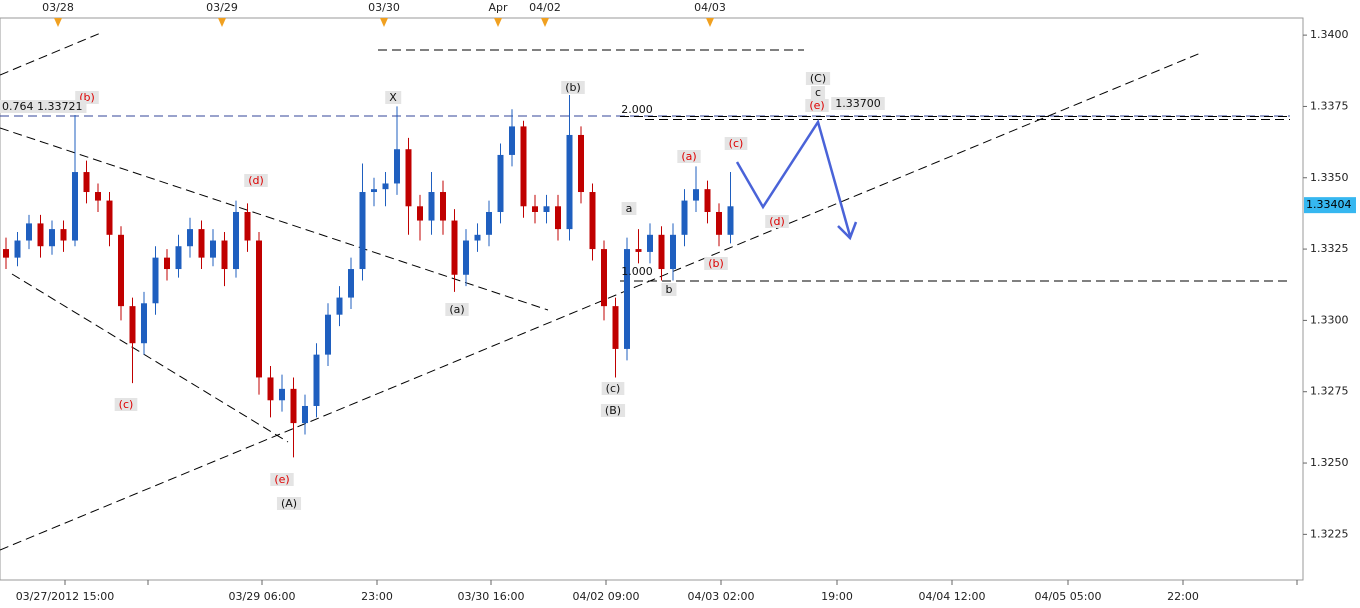  I want to click on x-tick-label: 04/03 02:00, so click(721, 596).